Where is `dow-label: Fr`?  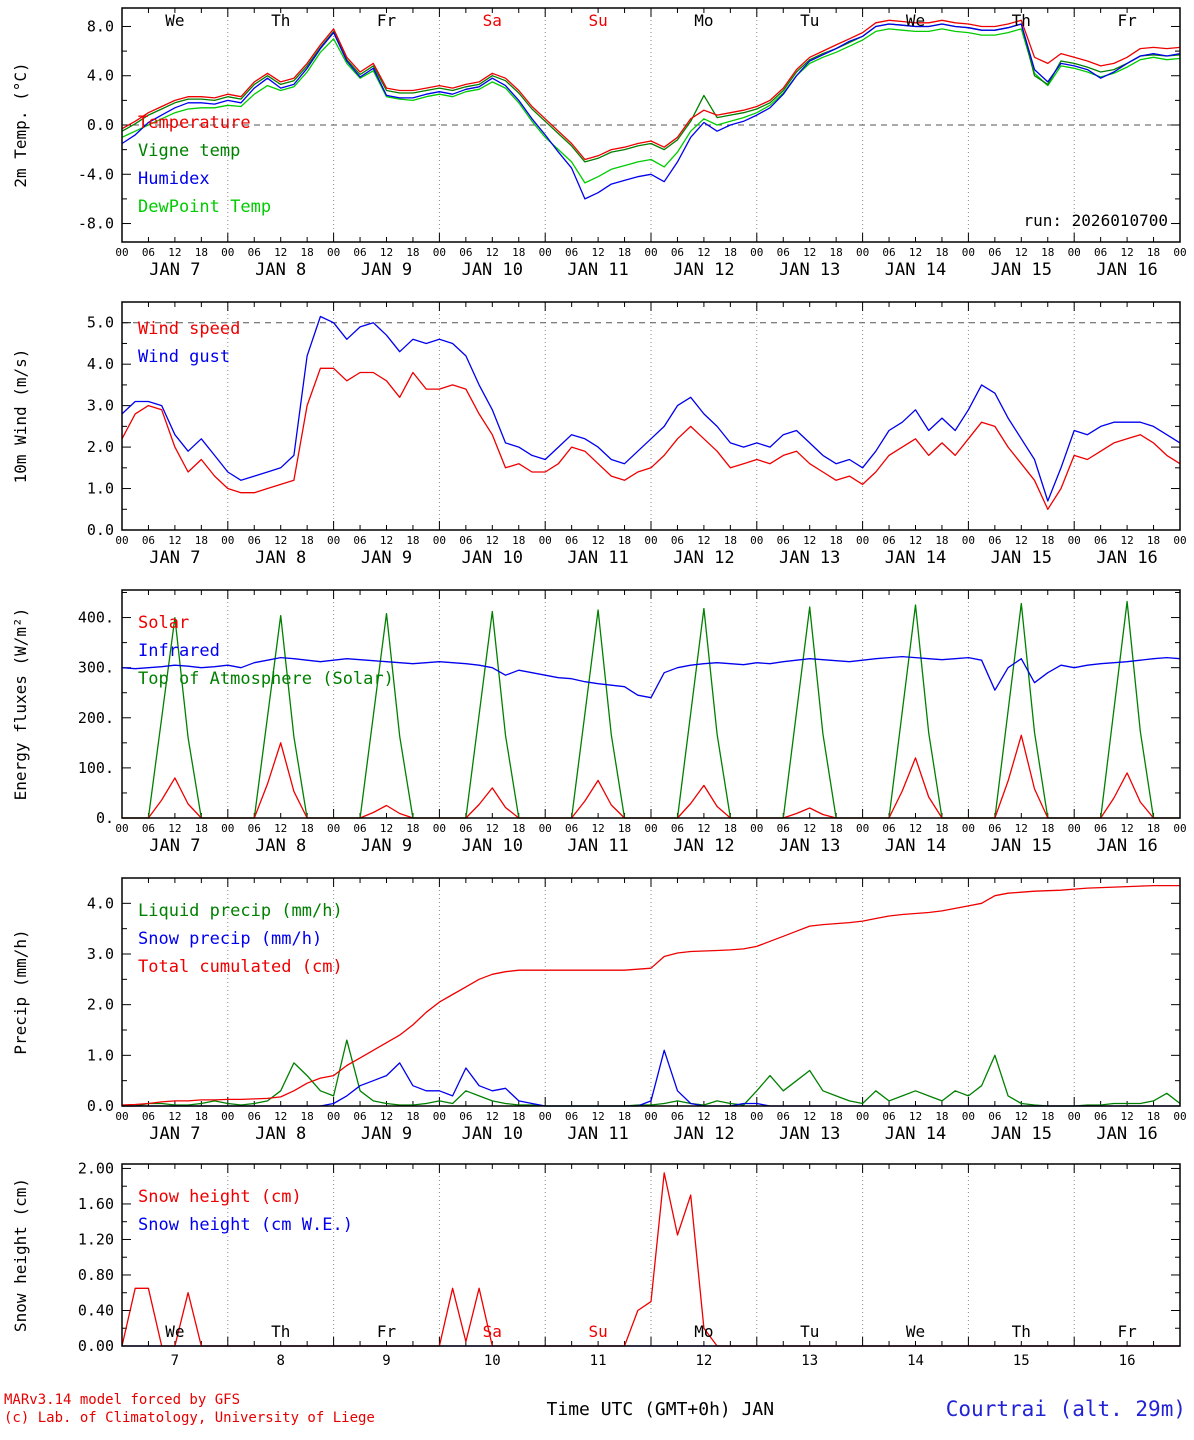 dow-label: Fr is located at coordinates (387, 1331).